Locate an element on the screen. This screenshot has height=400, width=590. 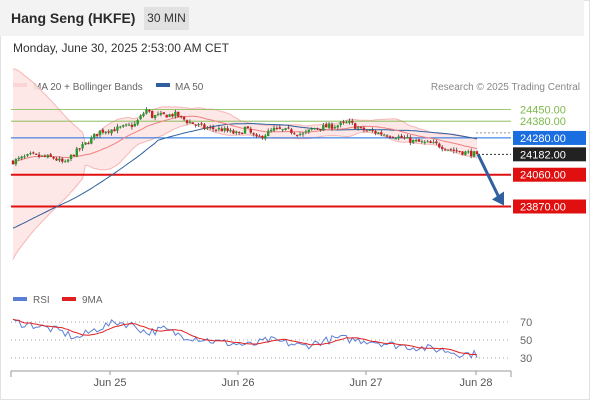
legend-ma20-bollinger: MA 20 + Bollinger Bands is located at coordinates (88, 87).